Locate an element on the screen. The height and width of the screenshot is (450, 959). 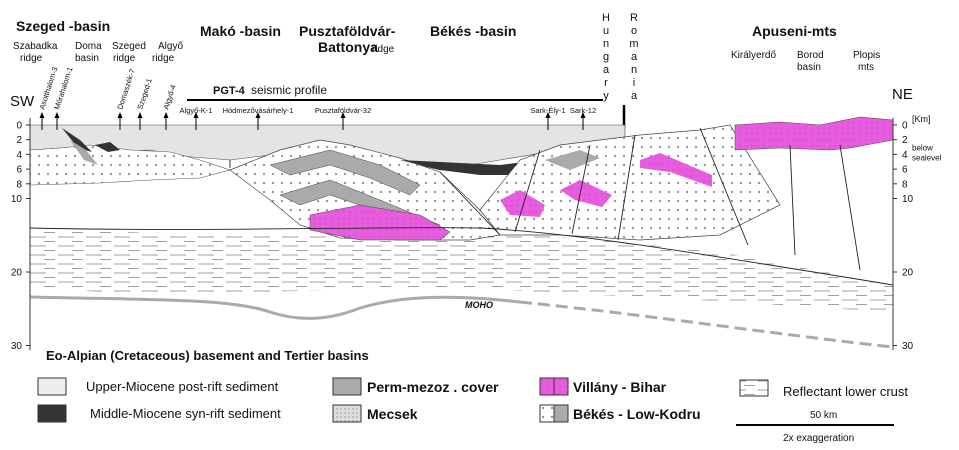
well-label: Szeged-1 is located at coordinates (144, 93).